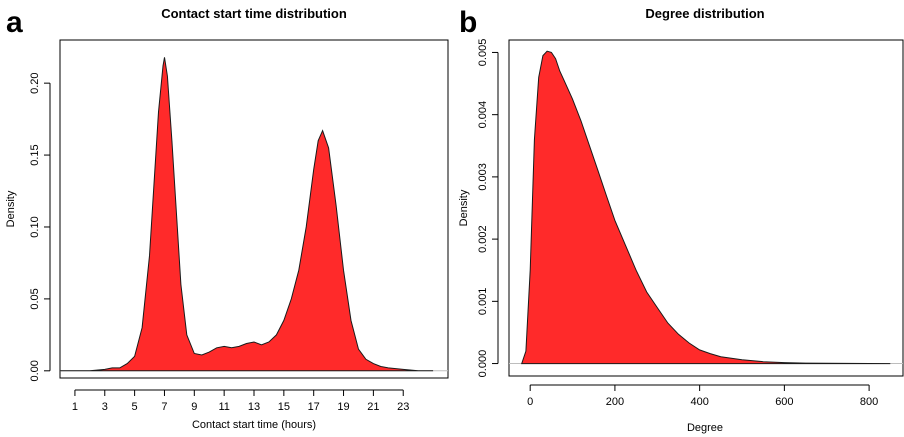  What do you see at coordinates (483, 53) in the screenshot?
I see `y-tick-label: 0.005` at bounding box center [483, 53].